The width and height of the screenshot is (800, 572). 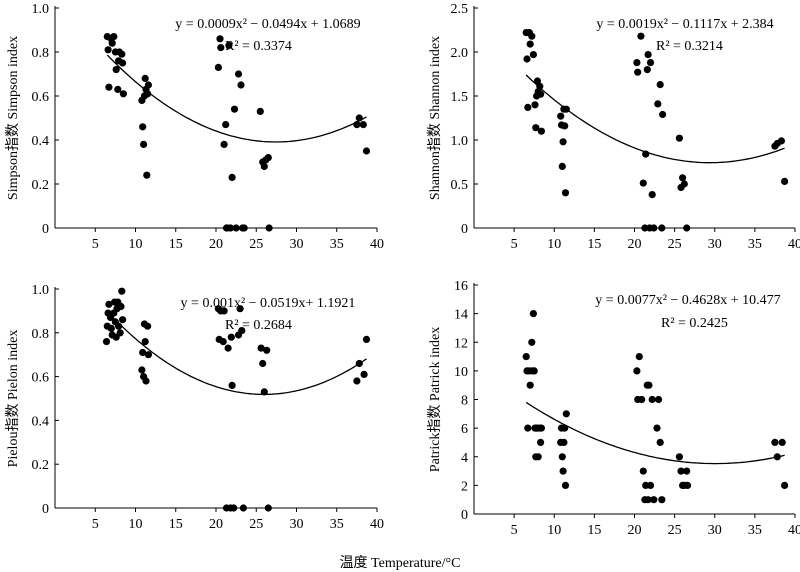 I want to click on y-tick-label: 6, so click(x=464, y=429).